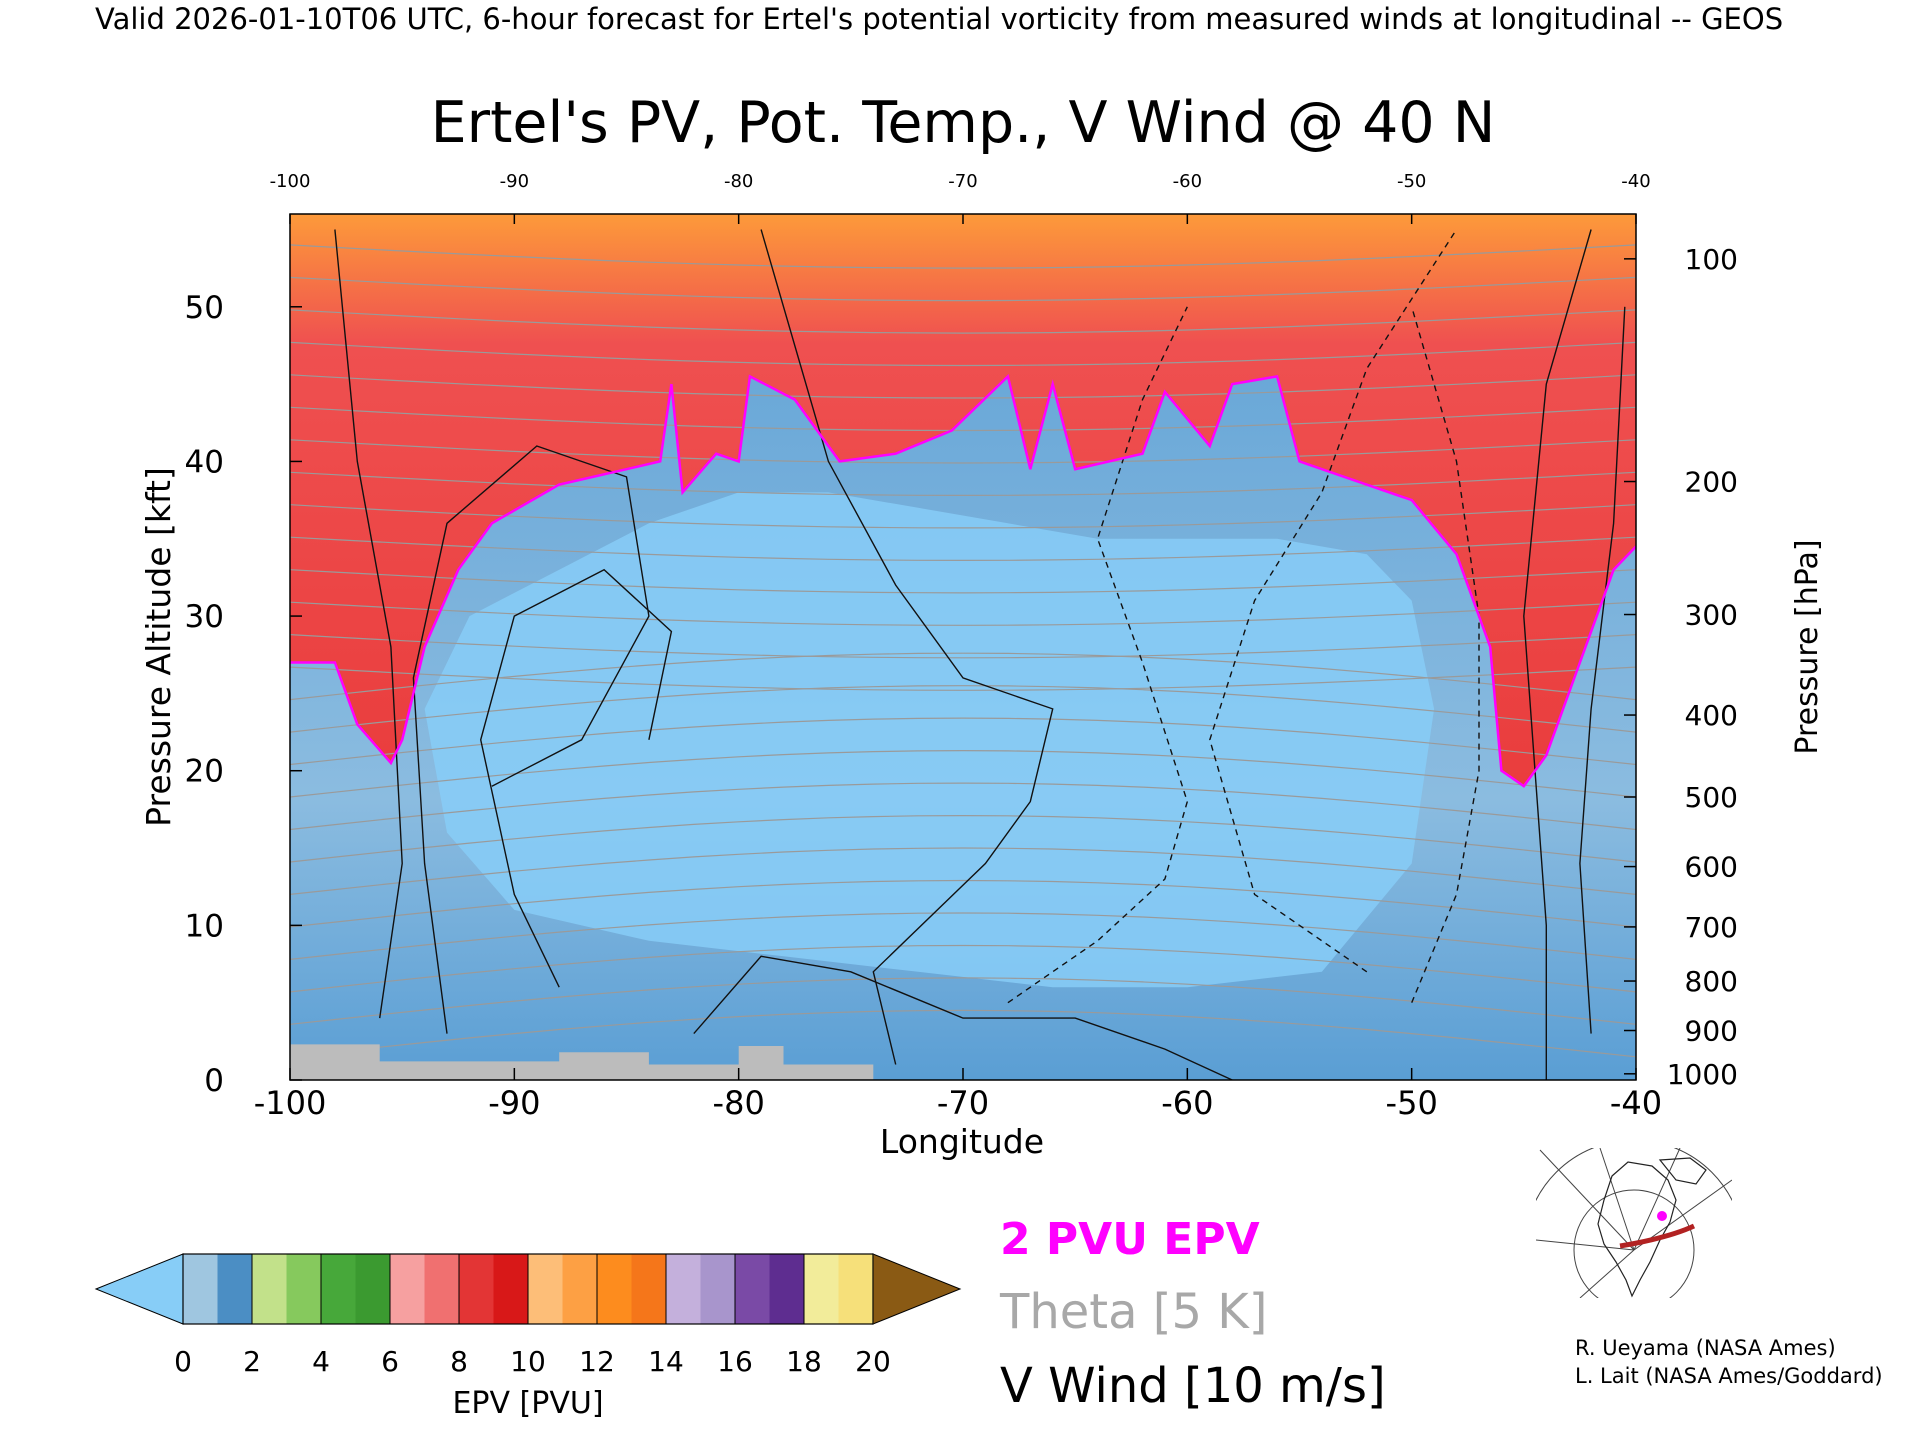 This screenshot has width=1920, height=1440. I want to click on colorbar-tick-label: 16, so click(735, 1361).